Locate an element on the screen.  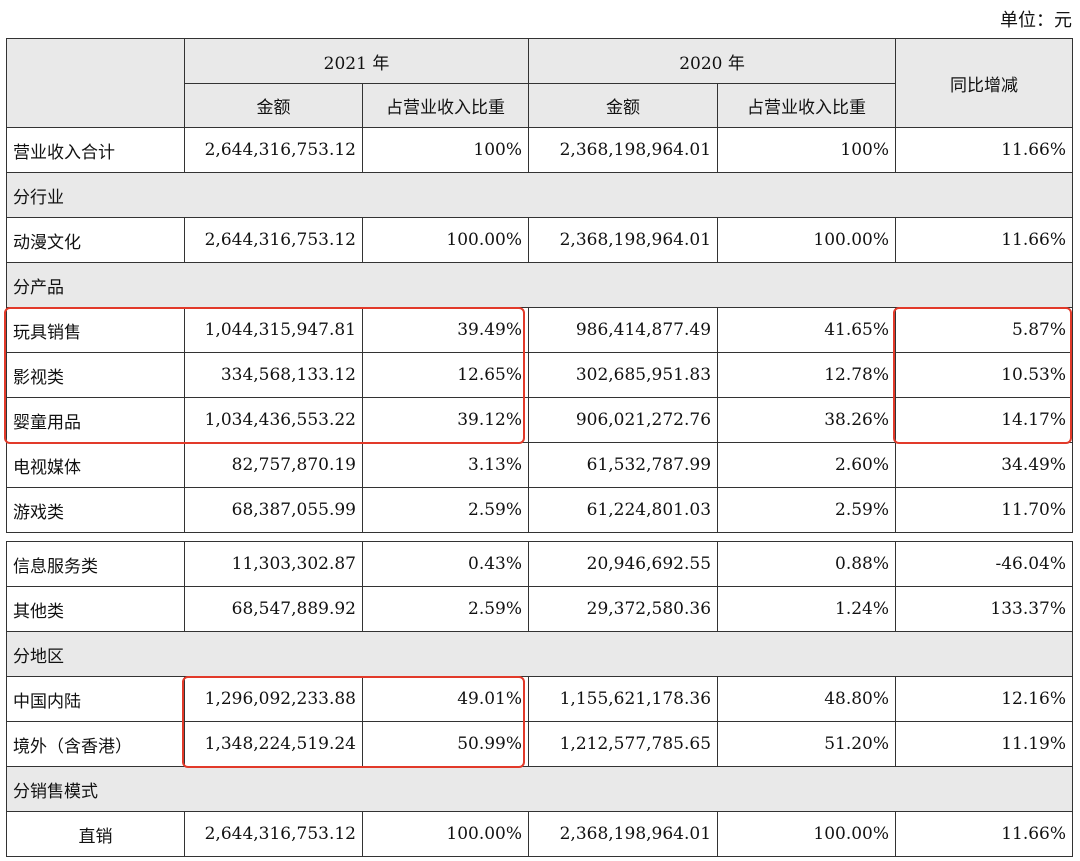
yoy-change: 11.70% is located at coordinates (984, 510).